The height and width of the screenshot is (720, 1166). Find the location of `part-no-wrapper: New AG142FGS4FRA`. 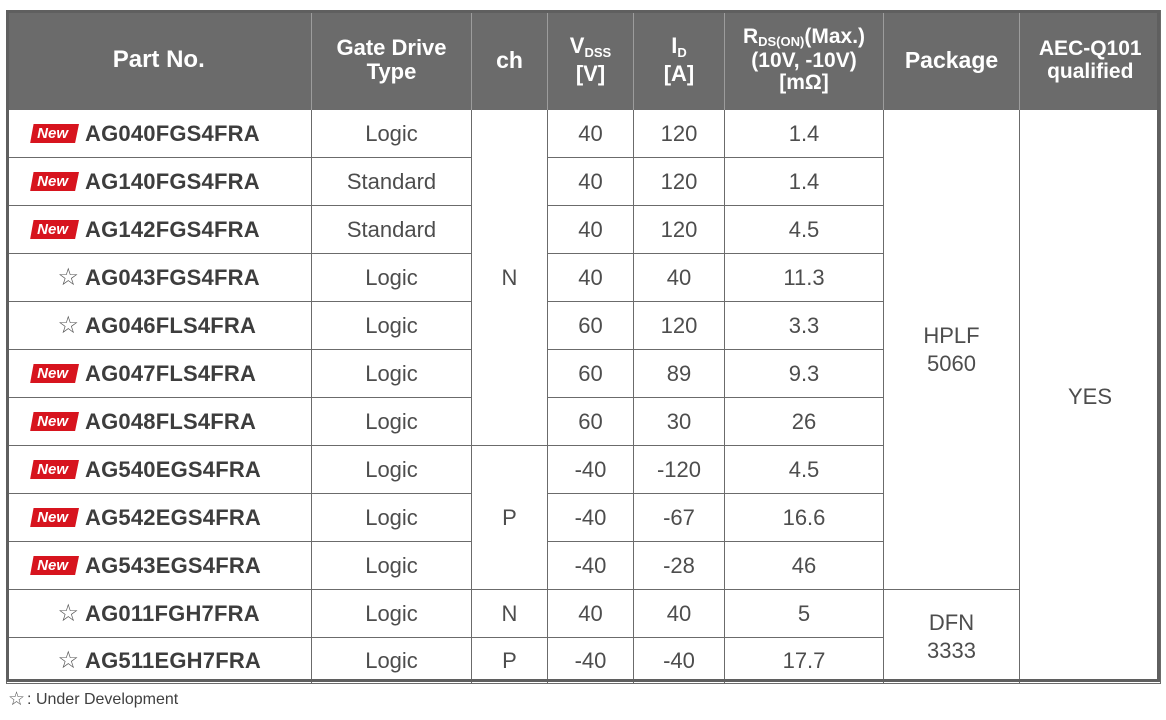

part-no-wrapper: New AG142FGS4FRA is located at coordinates (159, 229).